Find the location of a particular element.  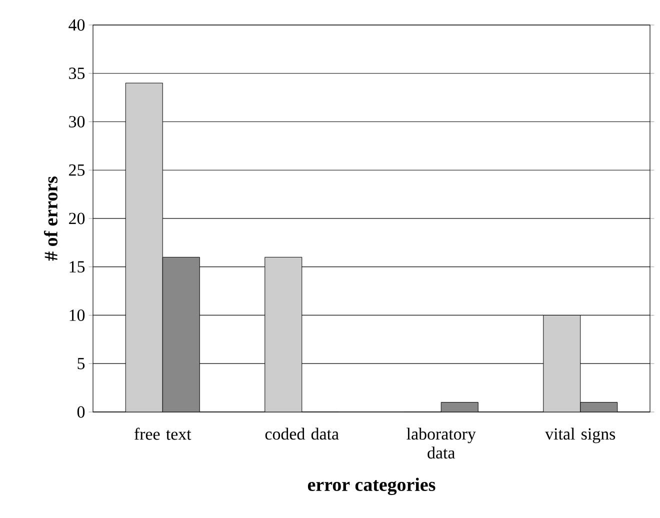

y-tick-label: 40 is located at coordinates (76, 25).